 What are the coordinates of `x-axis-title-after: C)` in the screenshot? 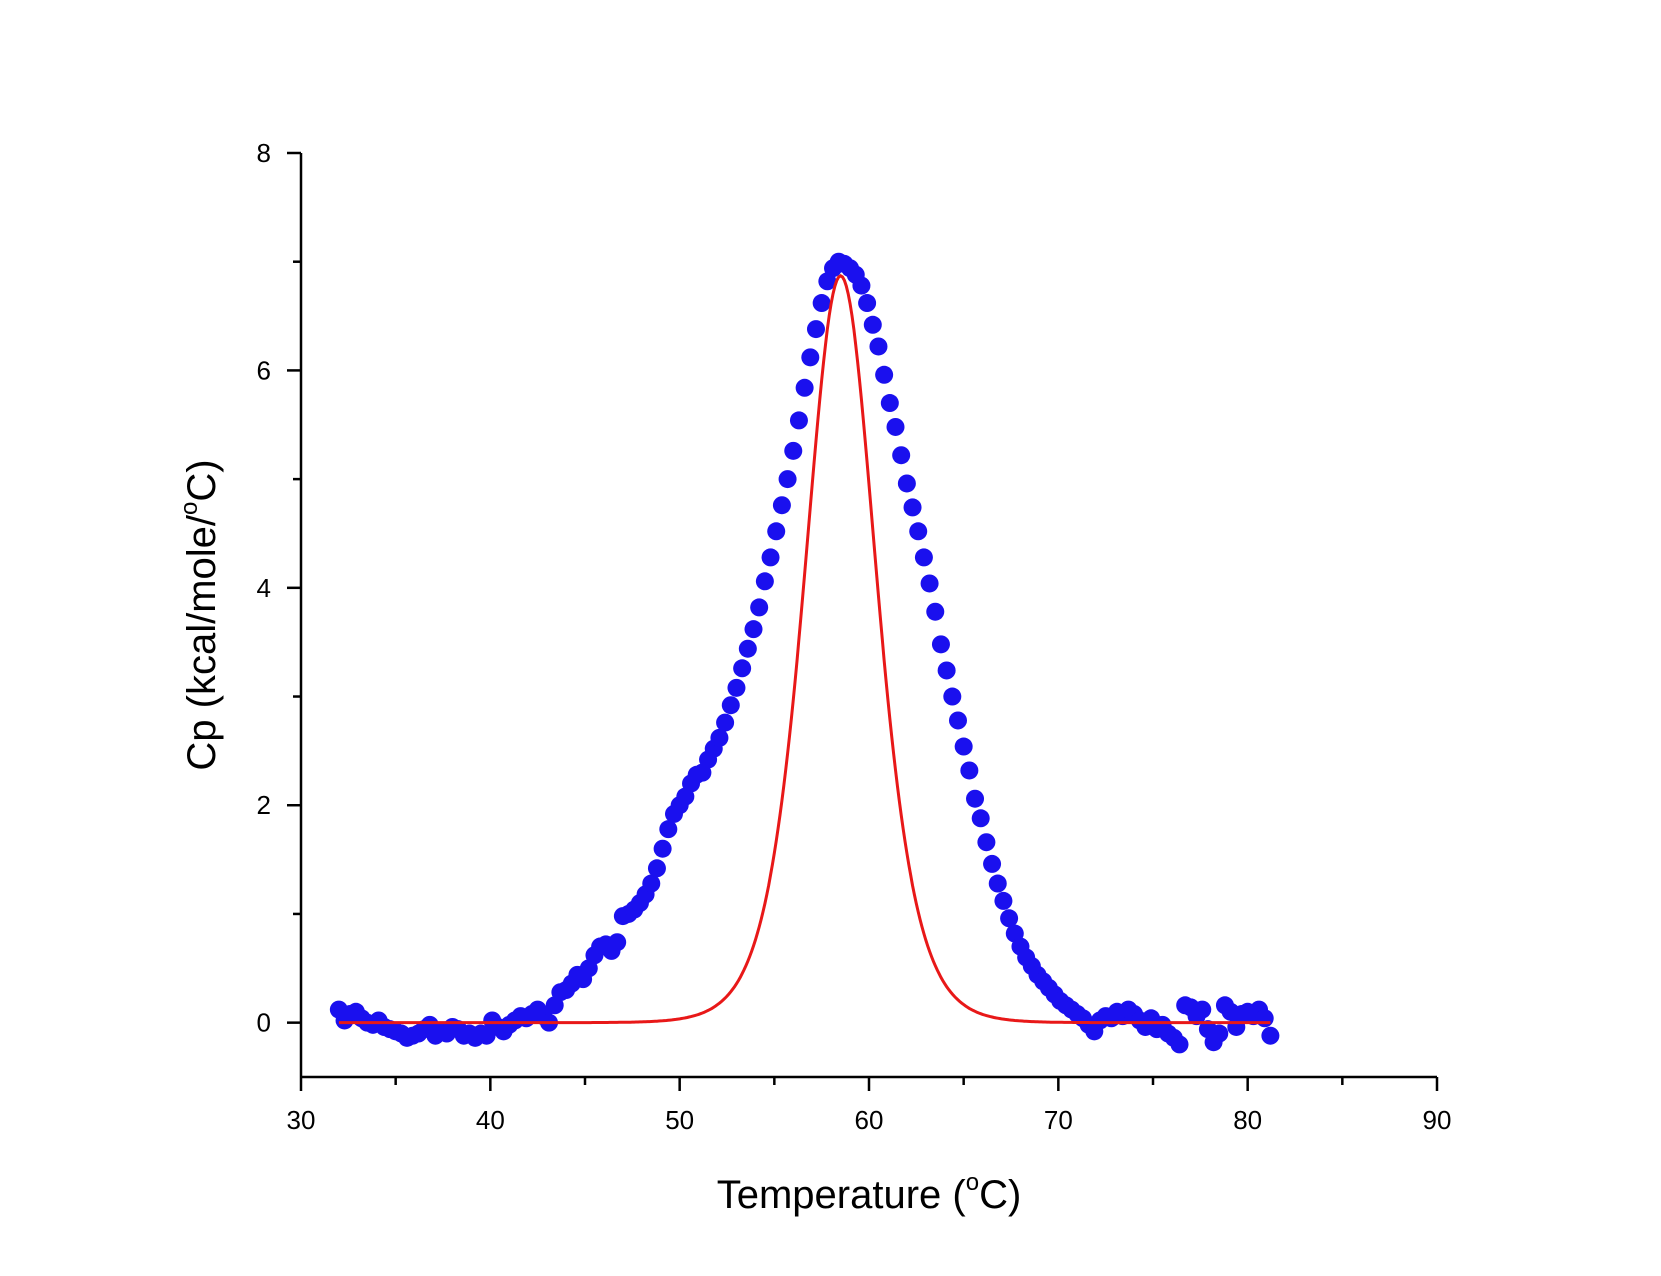 It's located at (1000, 1195).